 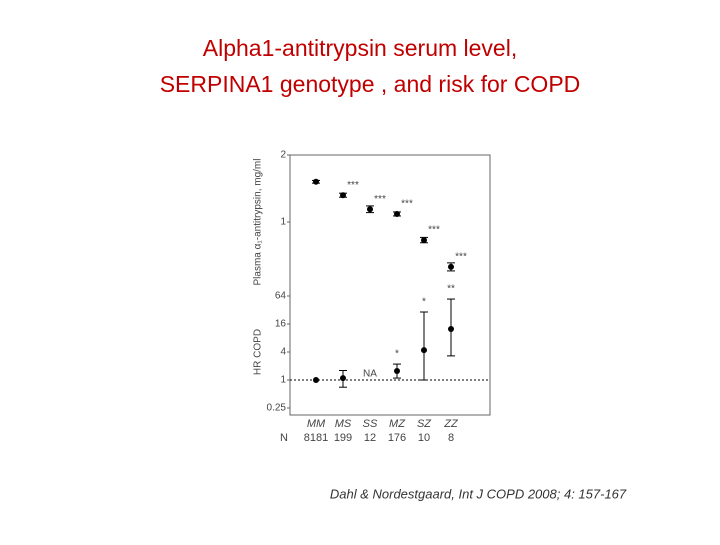 I want to click on title: Alpha1-antitrypsin serum level,, so click(x=360, y=48).